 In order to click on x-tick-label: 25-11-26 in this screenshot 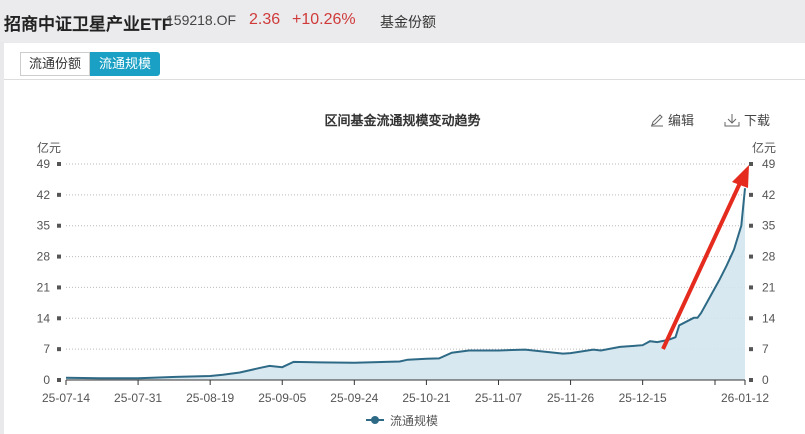, I will do `click(570, 398)`.